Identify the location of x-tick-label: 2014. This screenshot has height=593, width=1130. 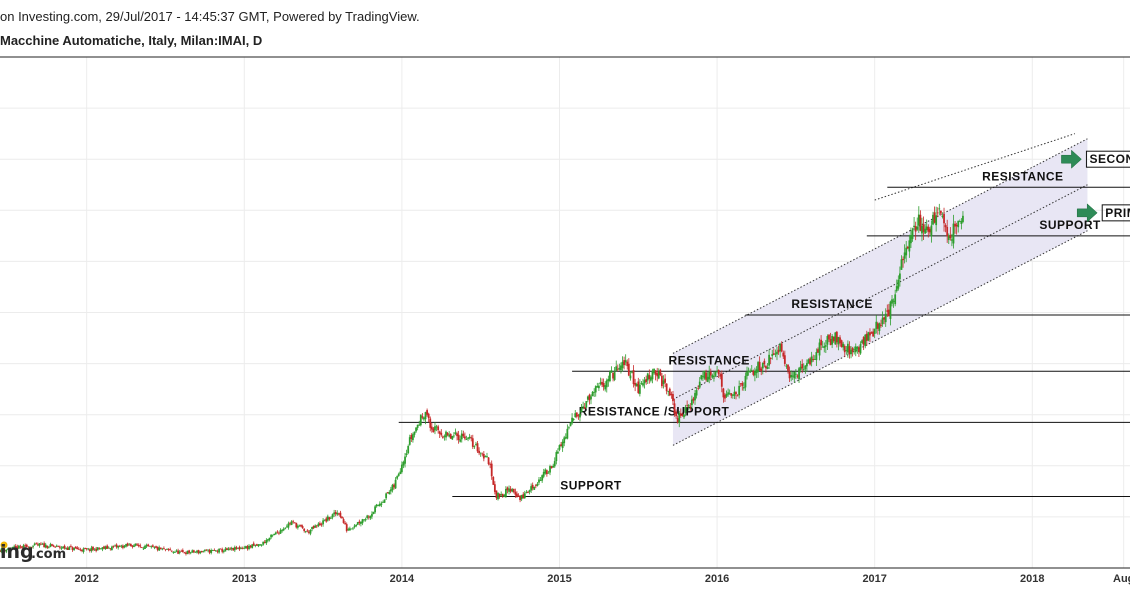
(402, 579).